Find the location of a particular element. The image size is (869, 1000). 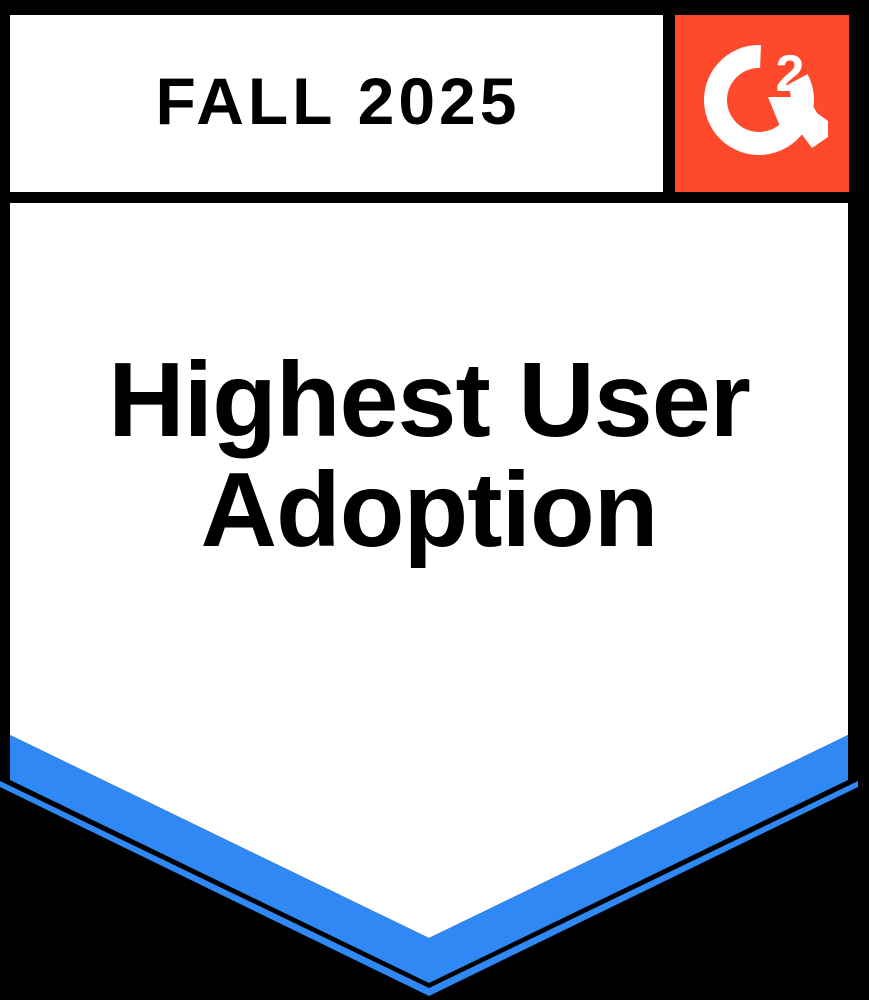

award-title-line2: Adoption is located at coordinates (428, 510).